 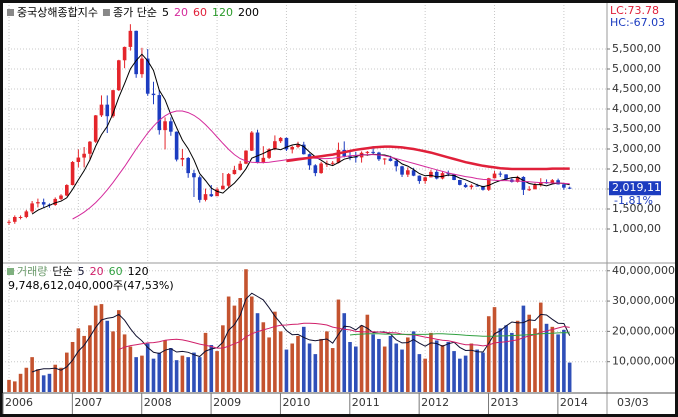 What do you see at coordinates (296, 402) in the screenshot?
I see `x-tick-label: 2010` at bounding box center [296, 402].